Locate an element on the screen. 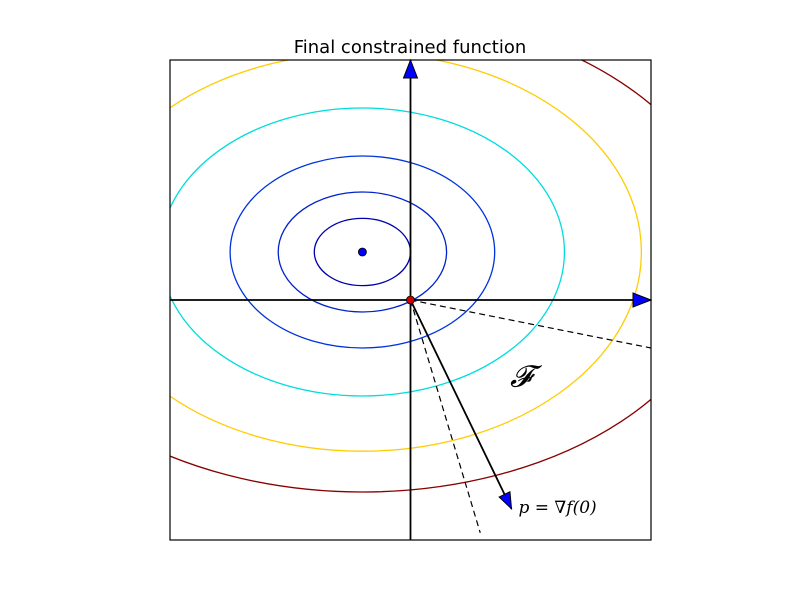 The height and width of the screenshot is (600, 800). y-axis-arrowhead is located at coordinates (410, 68).